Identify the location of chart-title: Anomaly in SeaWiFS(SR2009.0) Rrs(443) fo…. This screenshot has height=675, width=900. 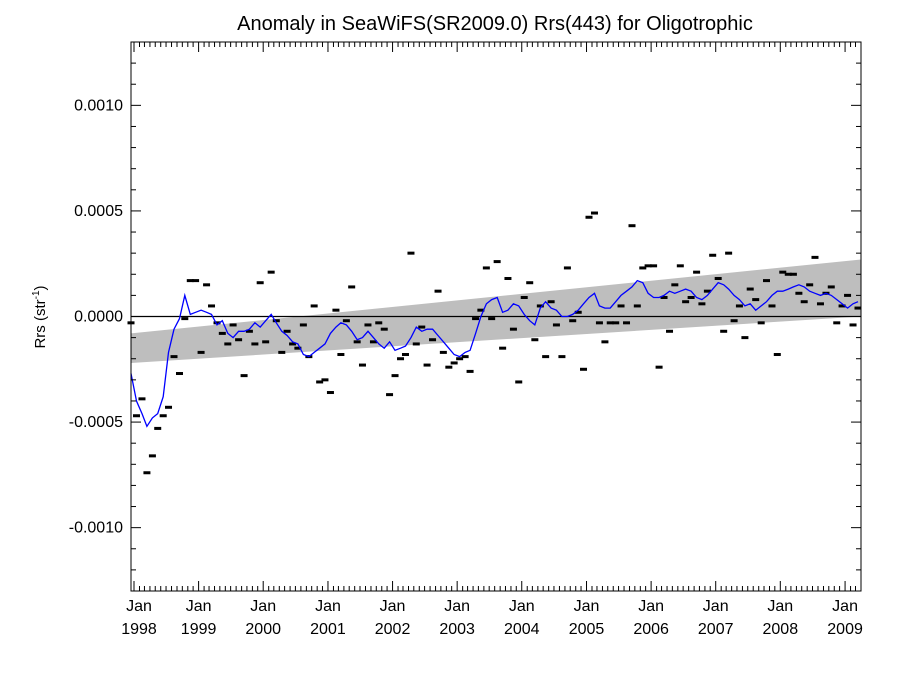
(495, 24).